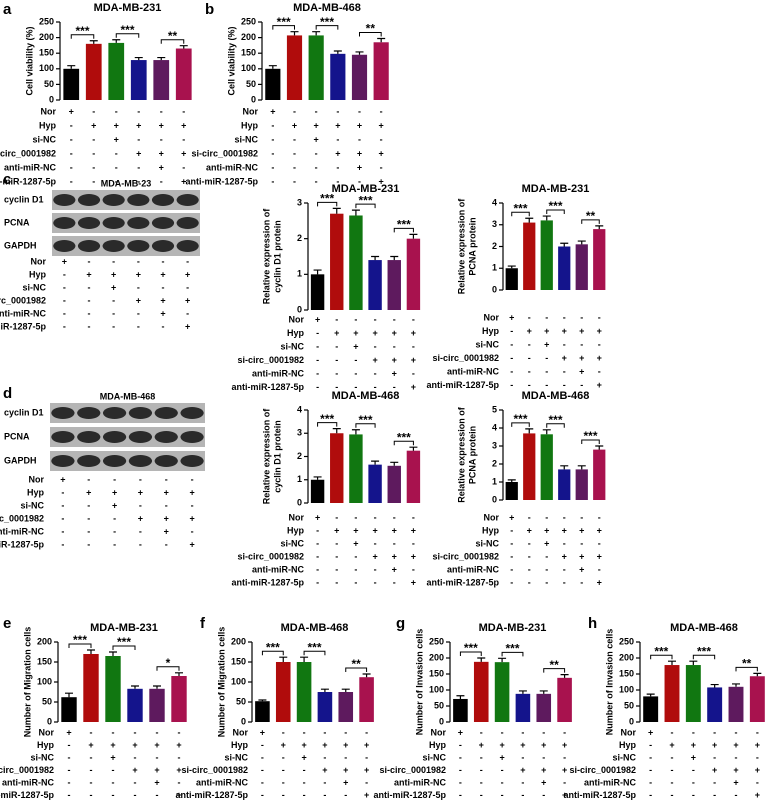  Describe the element at coordinates (472, 246) in the screenshot. I see `y-axis-label: PCNA protein` at that location.